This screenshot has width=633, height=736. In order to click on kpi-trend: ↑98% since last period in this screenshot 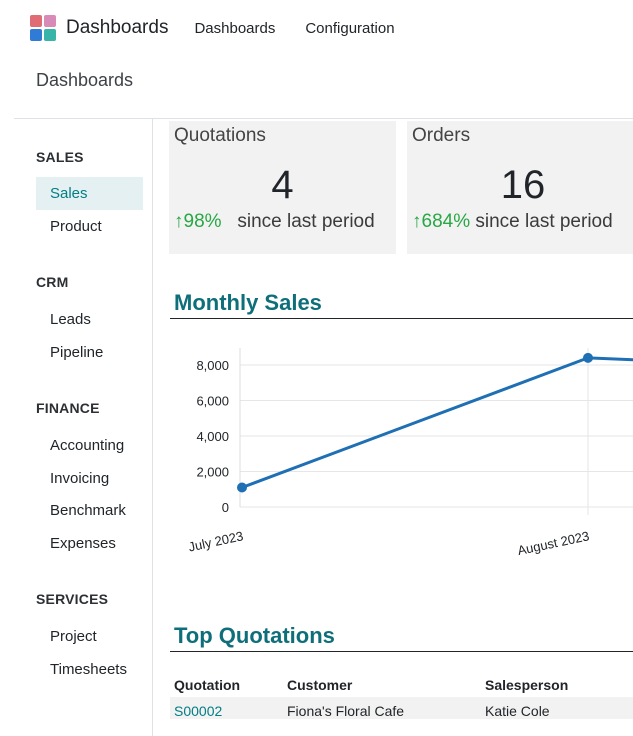, I will do `click(274, 222)`.